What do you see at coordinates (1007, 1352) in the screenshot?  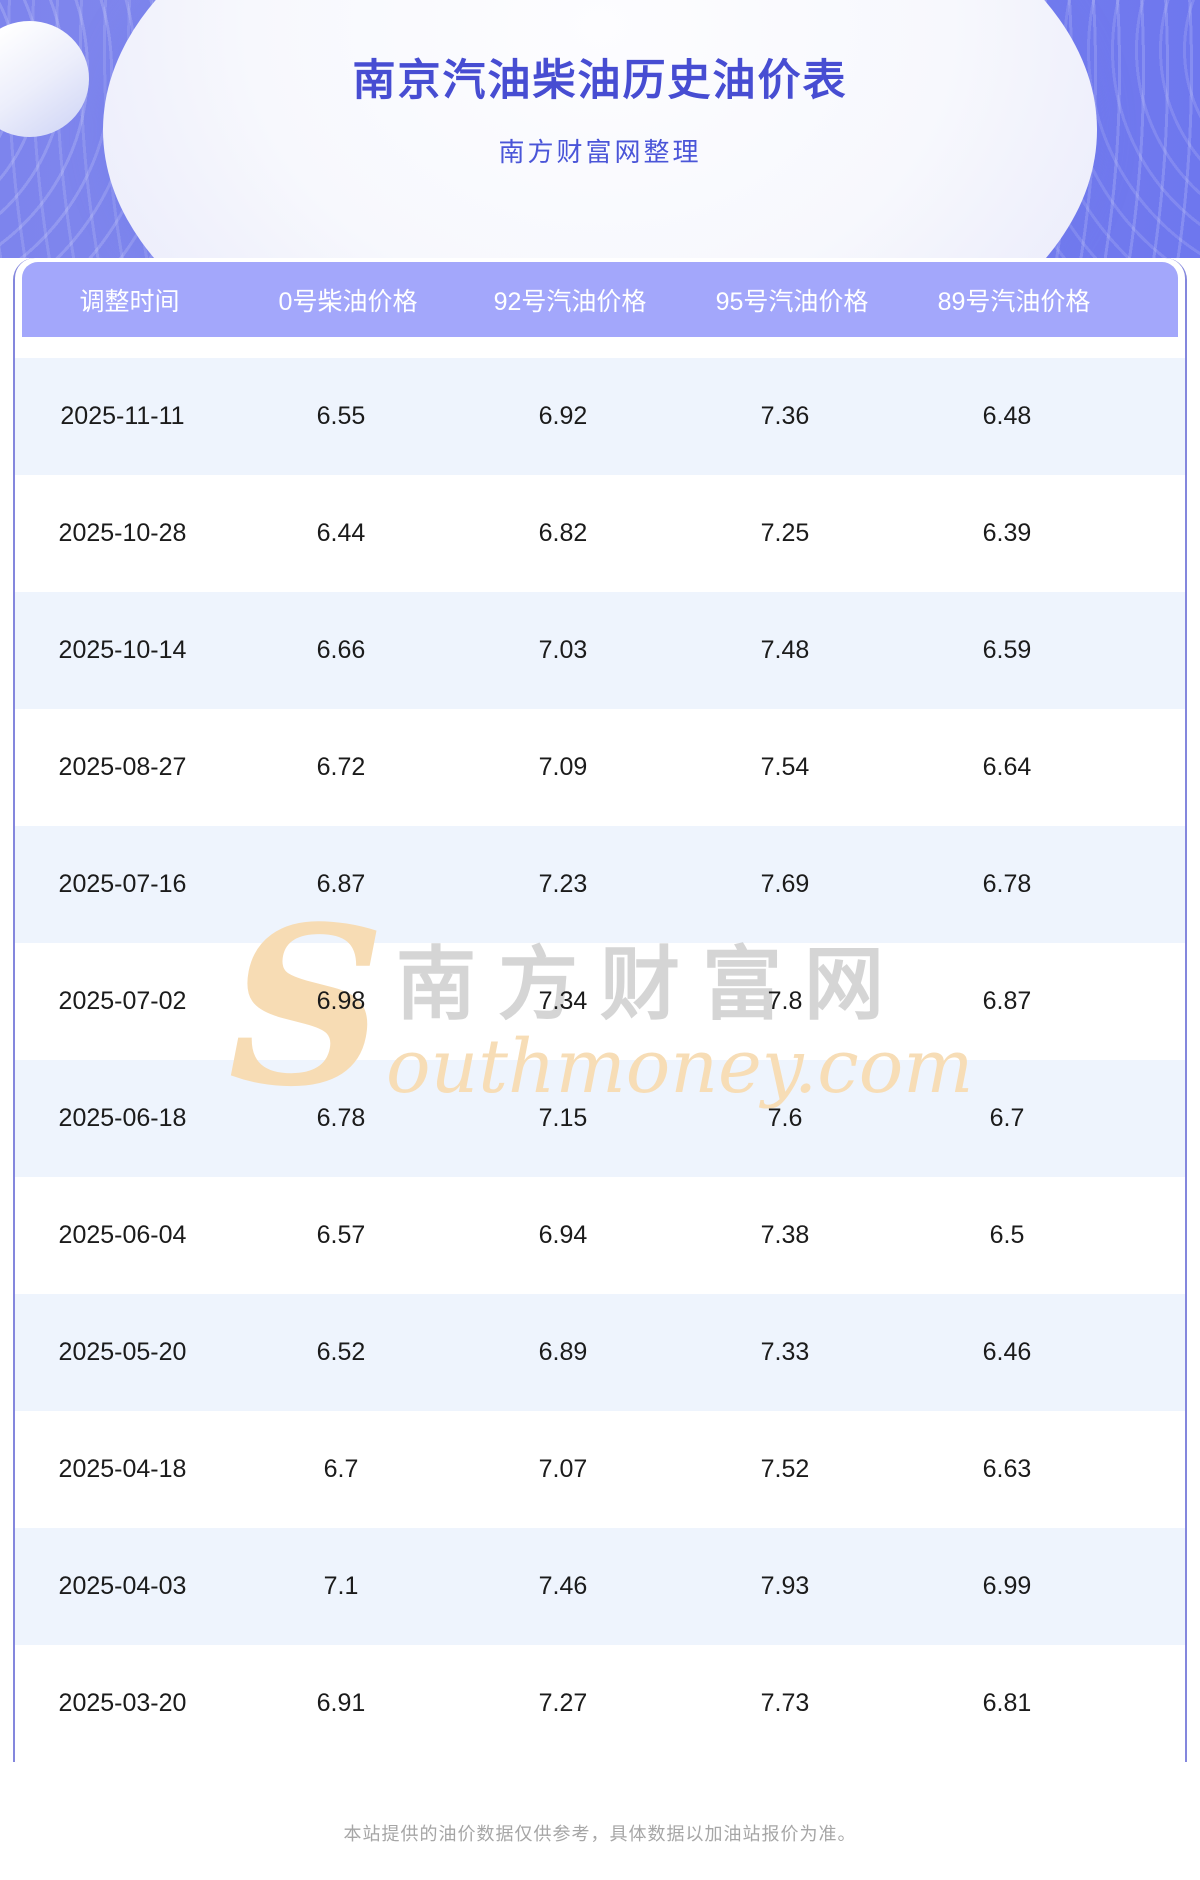 I see `cell-price: 6.46` at bounding box center [1007, 1352].